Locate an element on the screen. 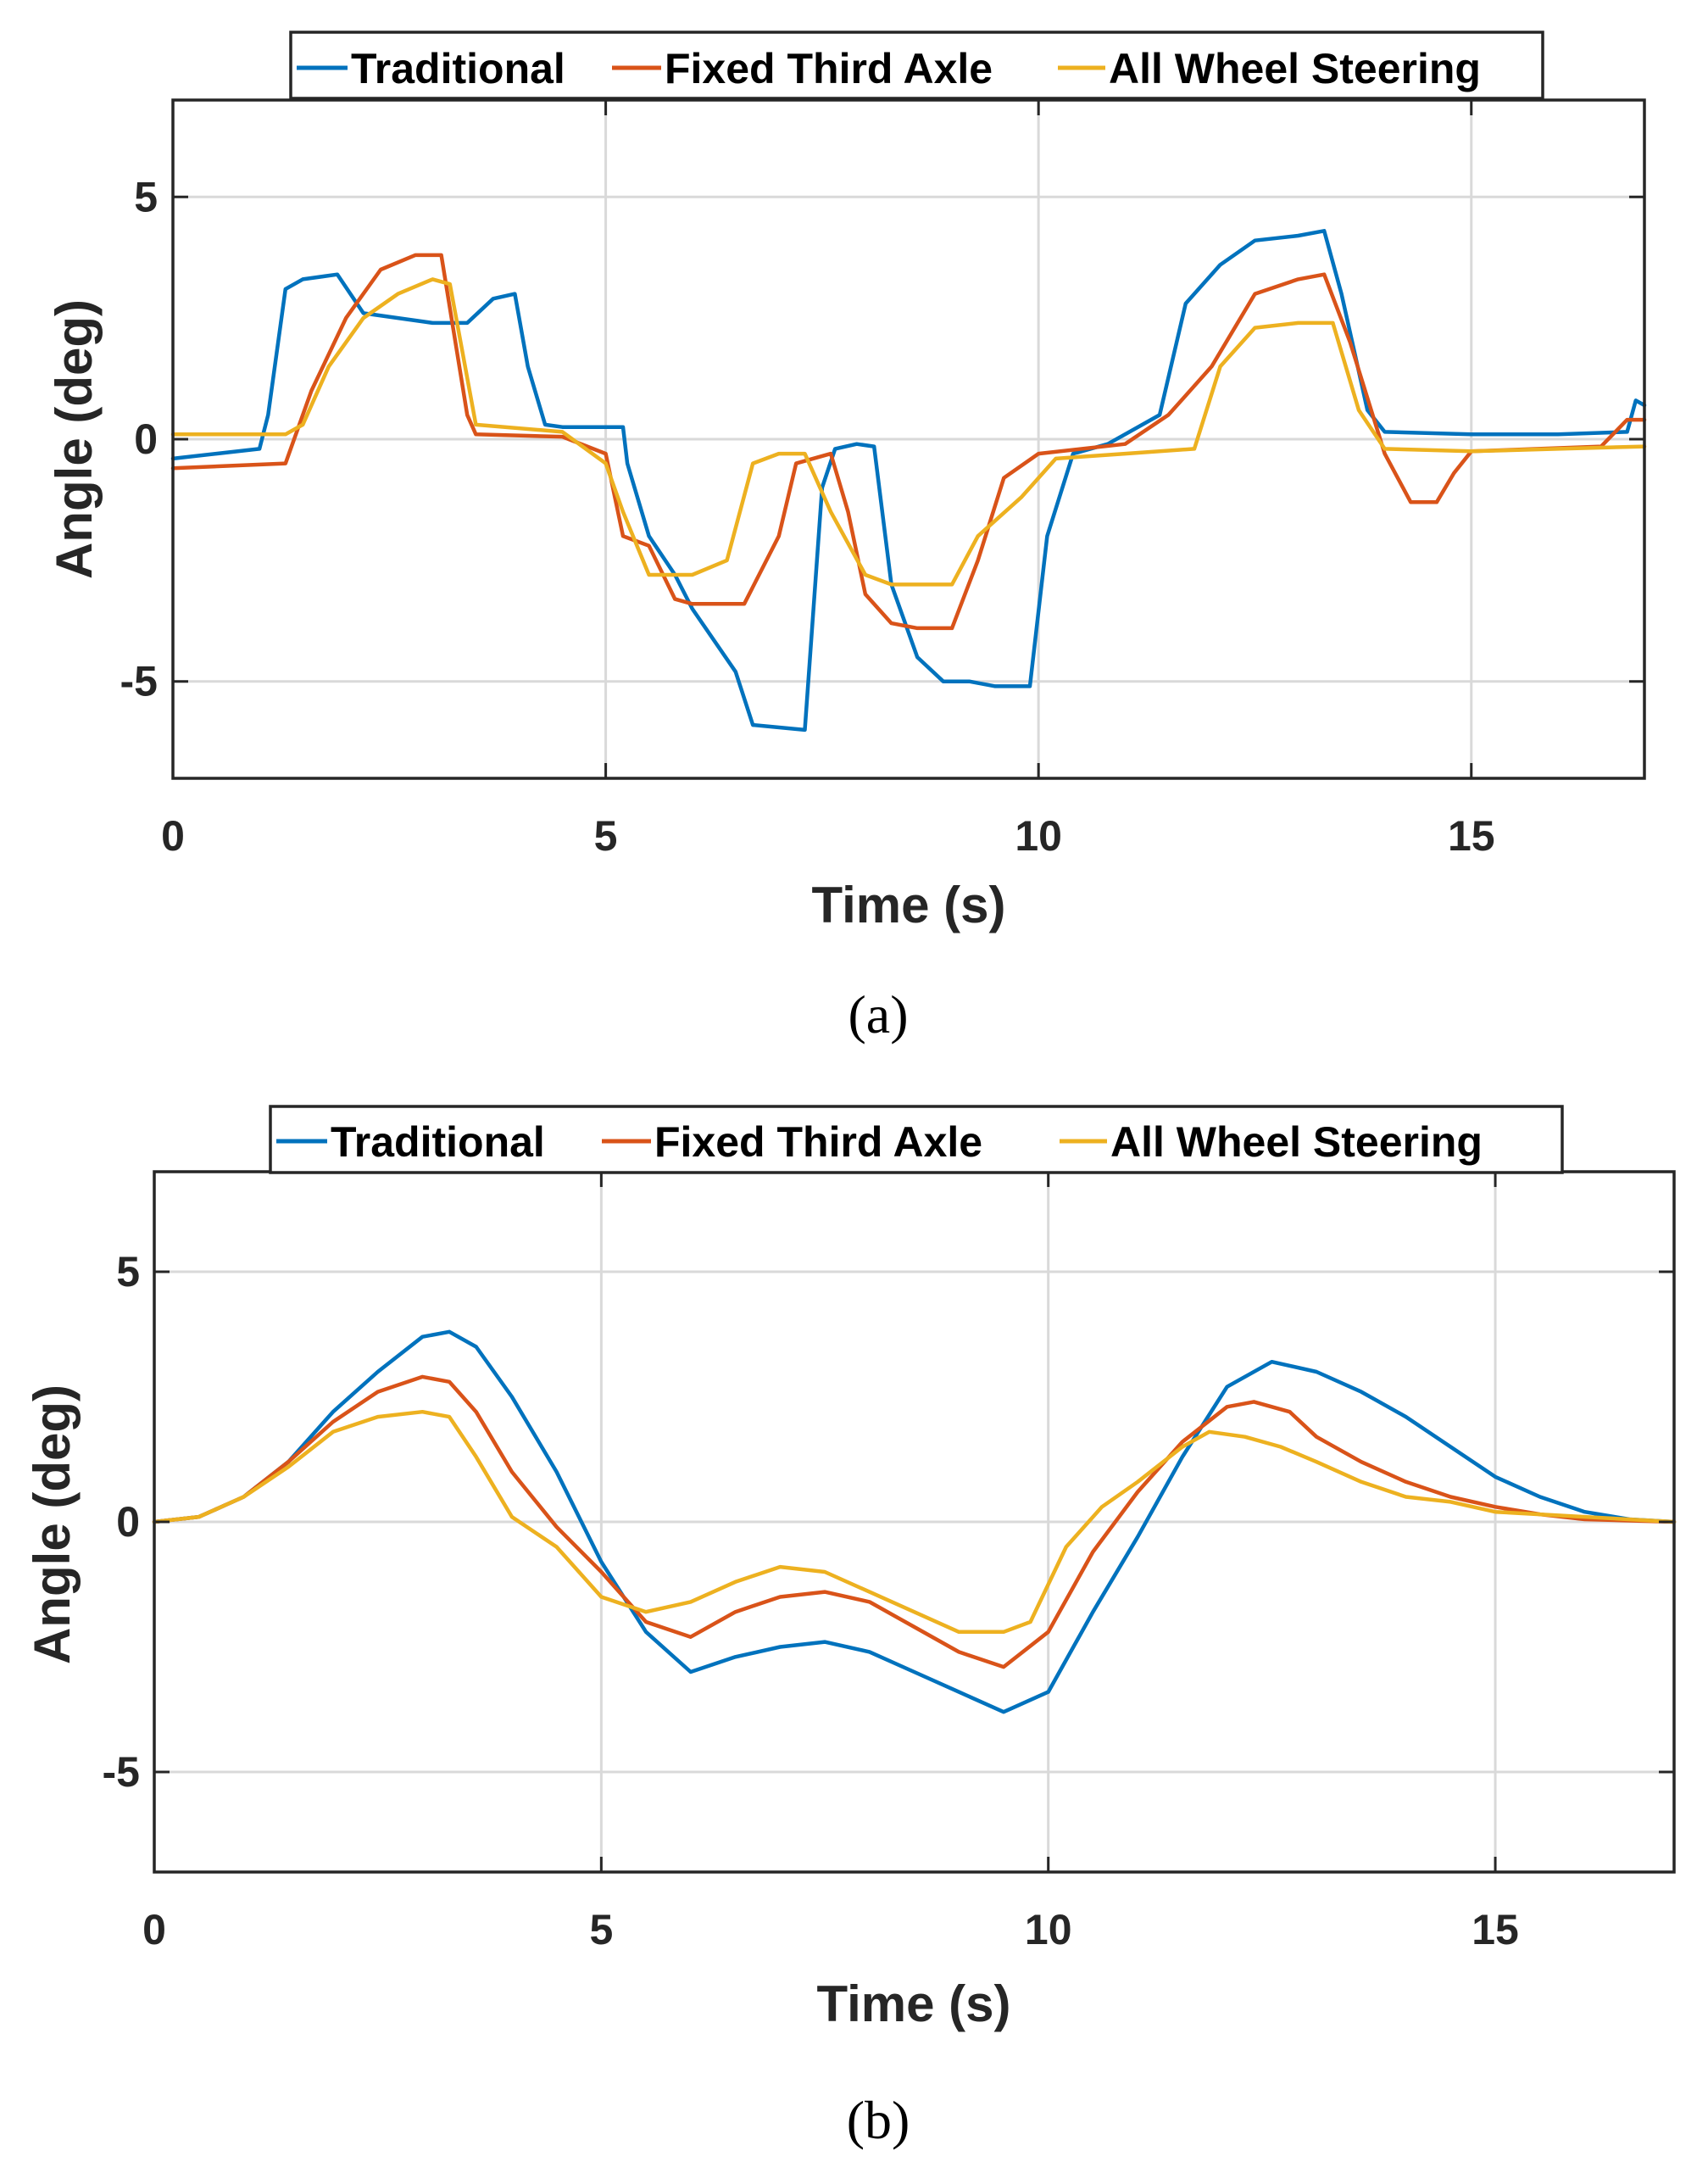 The width and height of the screenshot is (1708, 2173). caption-a: (a) is located at coordinates (878, 1015).